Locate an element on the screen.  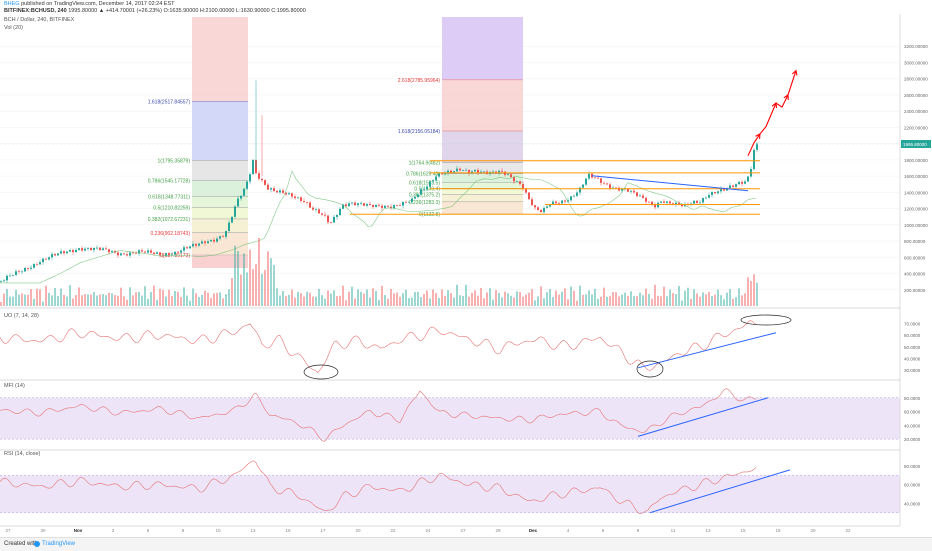
pane-title: BCH / Dollar, 240, BITFINEX is located at coordinates (39, 20).